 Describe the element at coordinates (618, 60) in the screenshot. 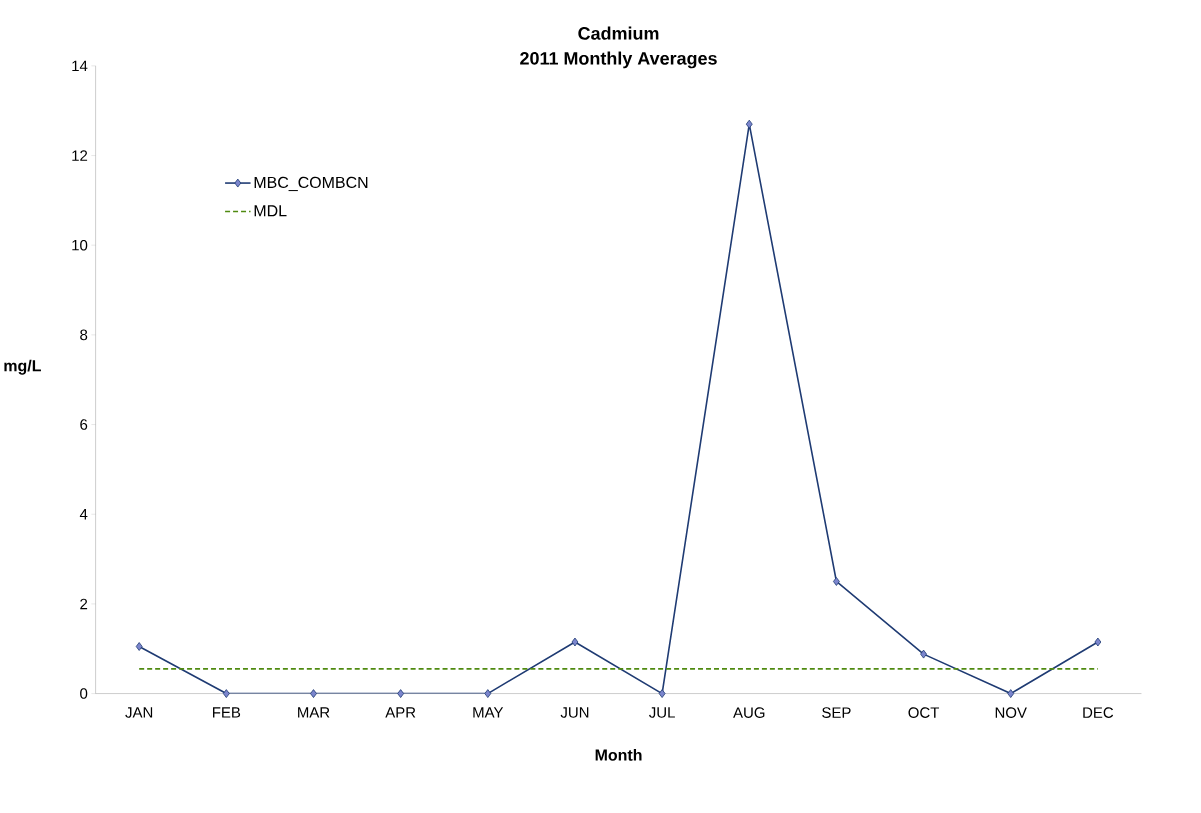

I see `chart-subtitle: 2011 Monthly Averages` at that location.